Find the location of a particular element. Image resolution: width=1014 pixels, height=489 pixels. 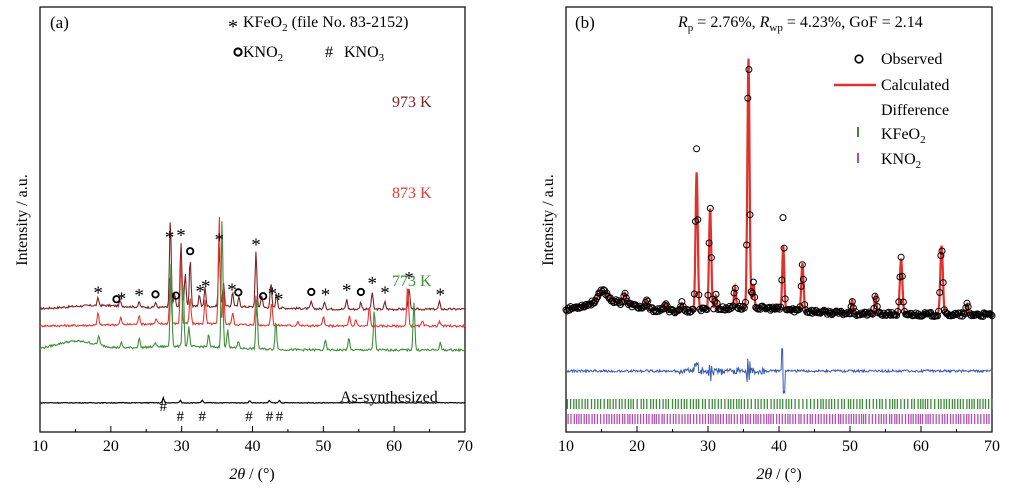

panel-b-x-ticks: 10 20 30 40 50 60 70 is located at coordinates (779, 440).